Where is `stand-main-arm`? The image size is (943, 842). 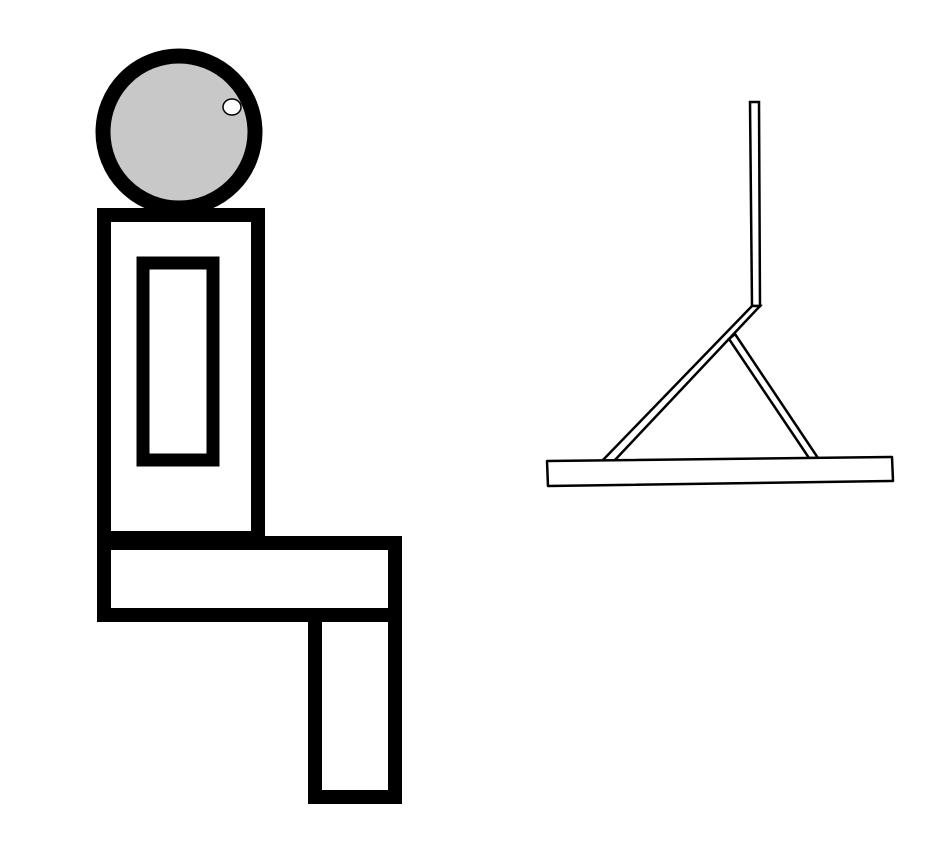
stand-main-arm is located at coordinates (681, 383).